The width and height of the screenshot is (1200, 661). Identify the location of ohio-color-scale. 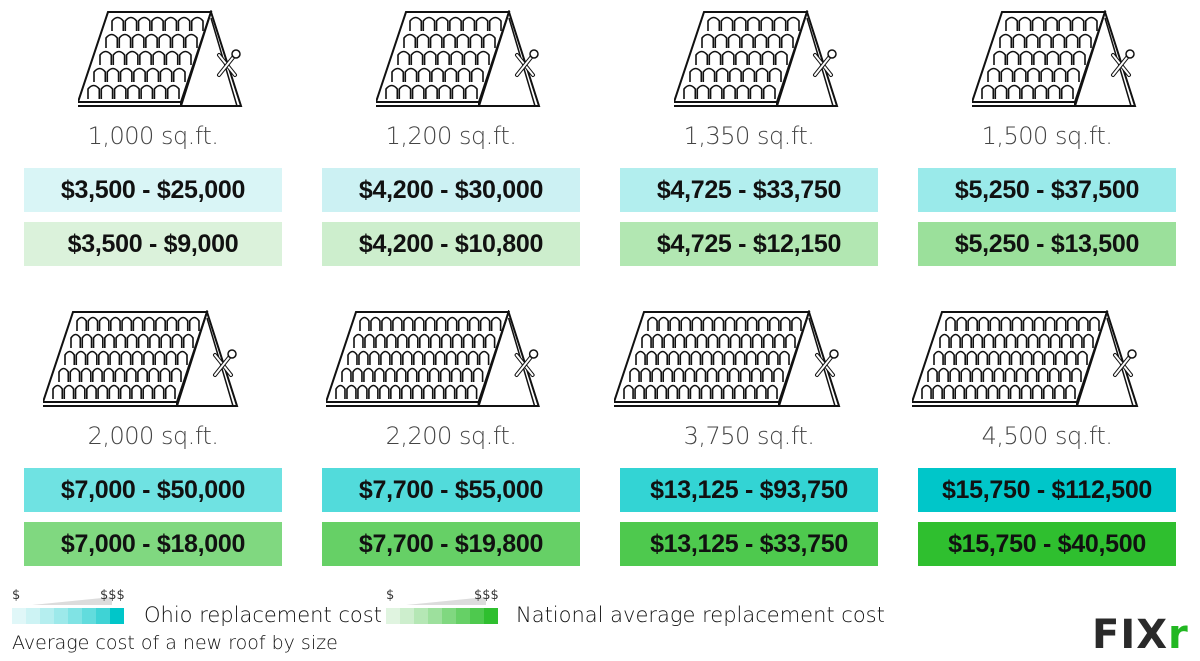
(68, 616).